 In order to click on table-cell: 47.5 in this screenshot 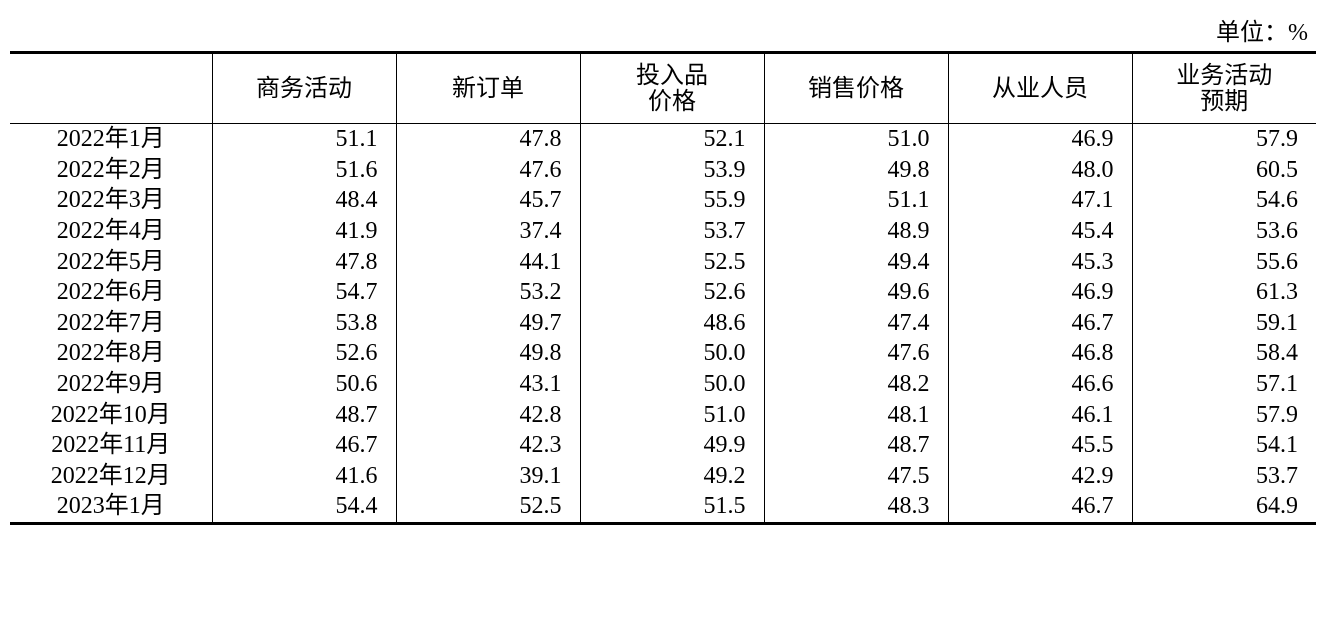, I will do `click(855, 476)`.